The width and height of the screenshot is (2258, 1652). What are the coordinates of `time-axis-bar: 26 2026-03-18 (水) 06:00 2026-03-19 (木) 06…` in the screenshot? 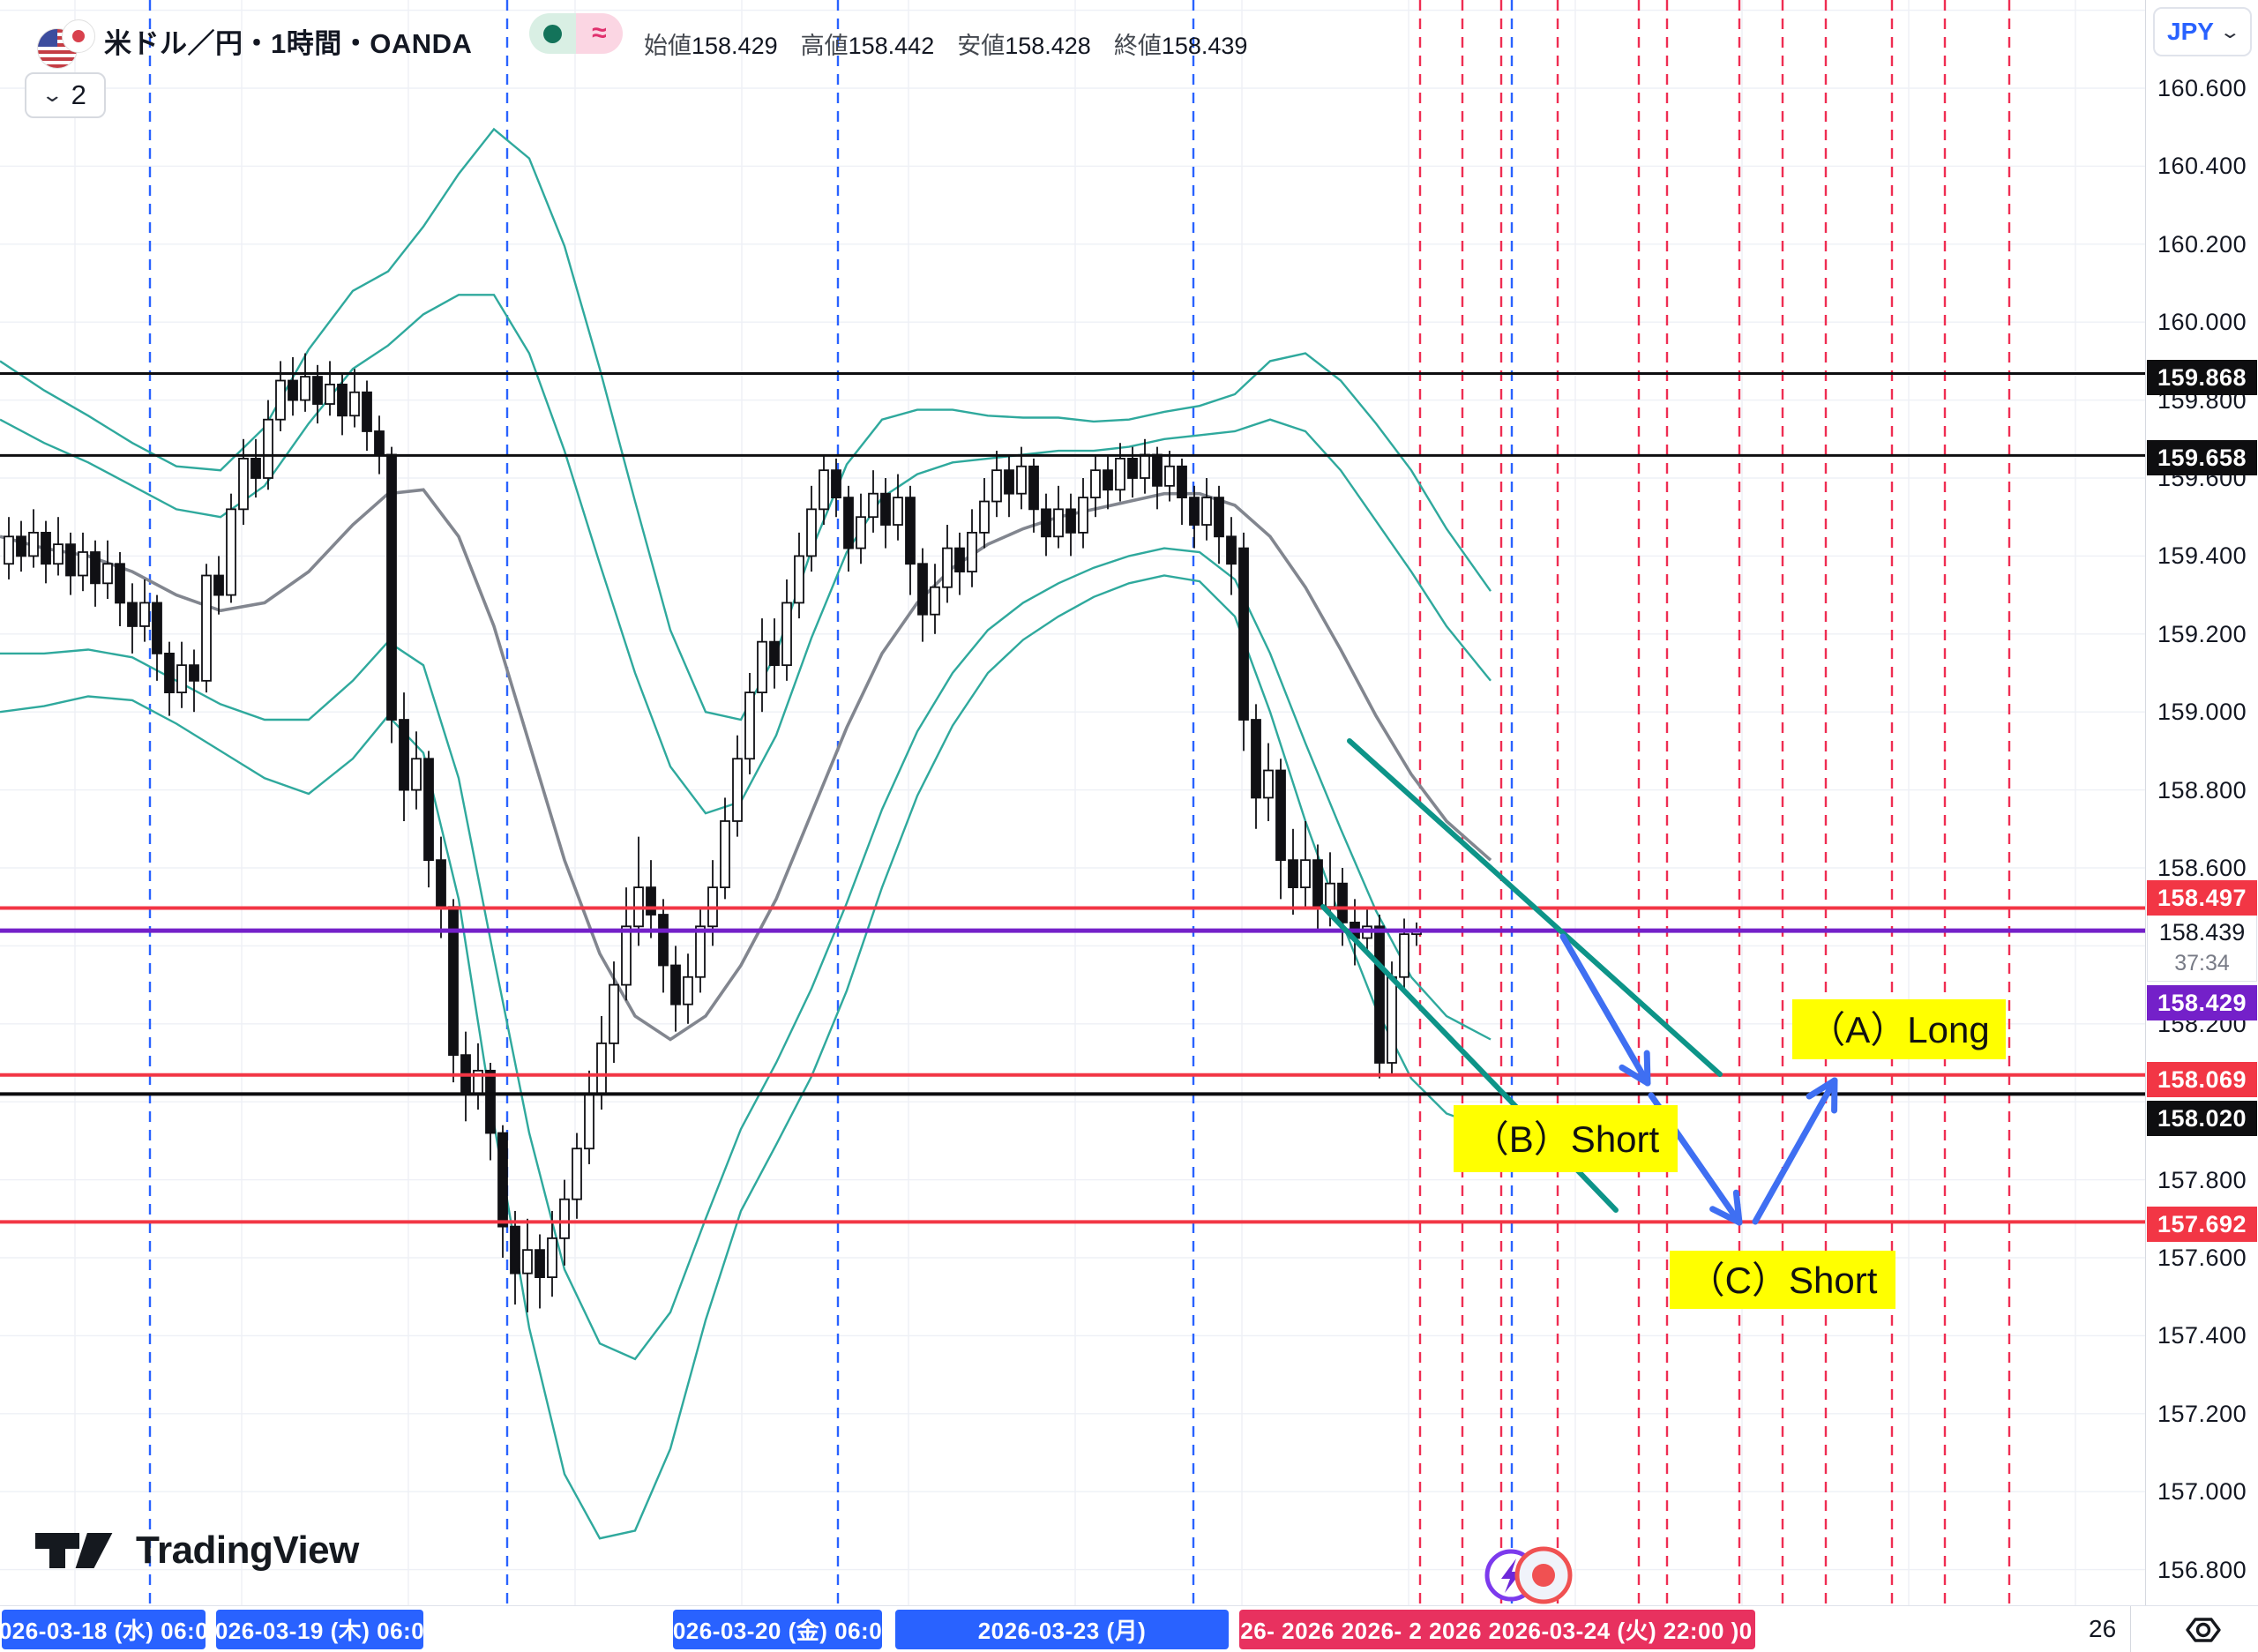 It's located at (1129, 1628).